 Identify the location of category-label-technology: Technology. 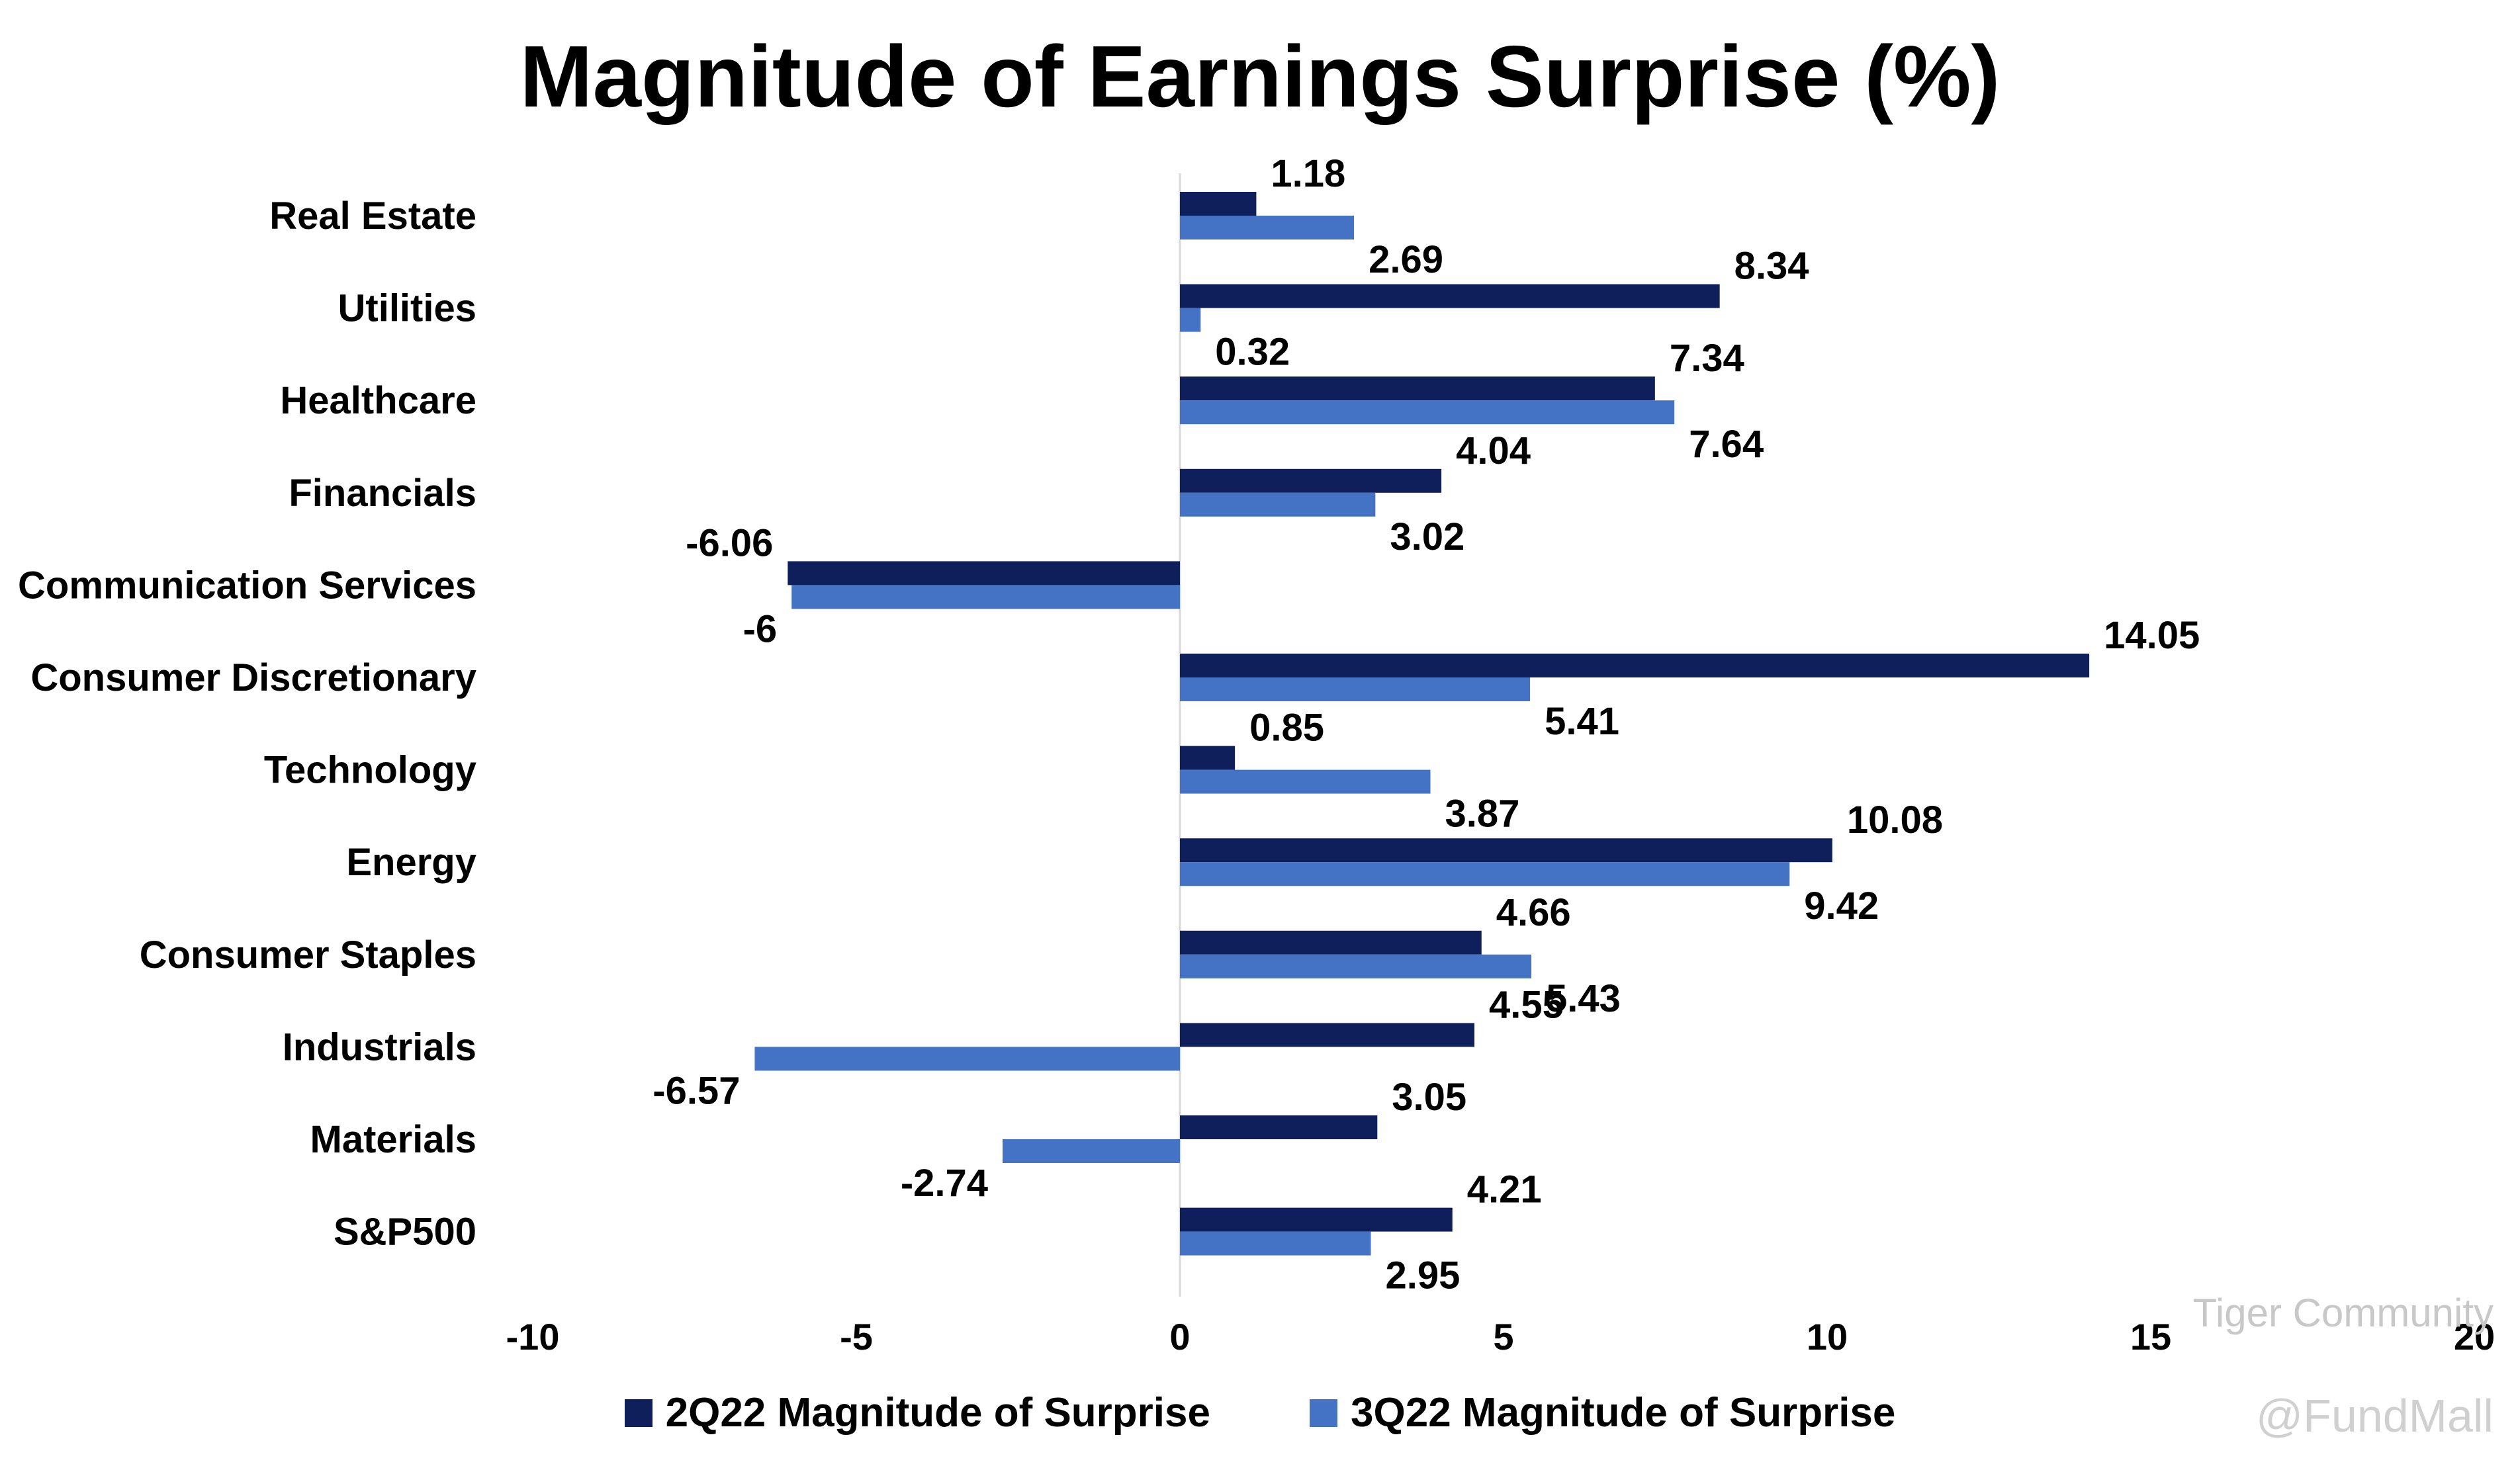
(370, 770).